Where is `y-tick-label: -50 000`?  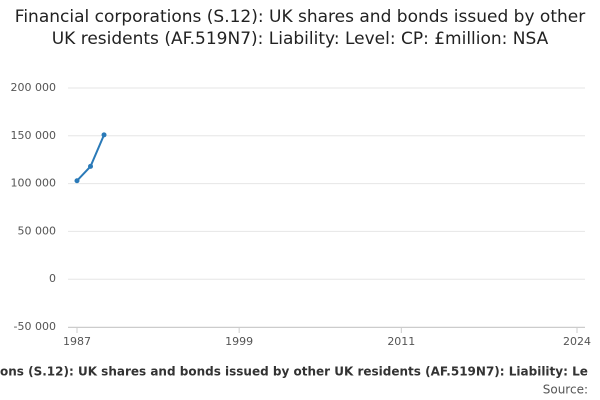 y-tick-label: -50 000 is located at coordinates (35, 326).